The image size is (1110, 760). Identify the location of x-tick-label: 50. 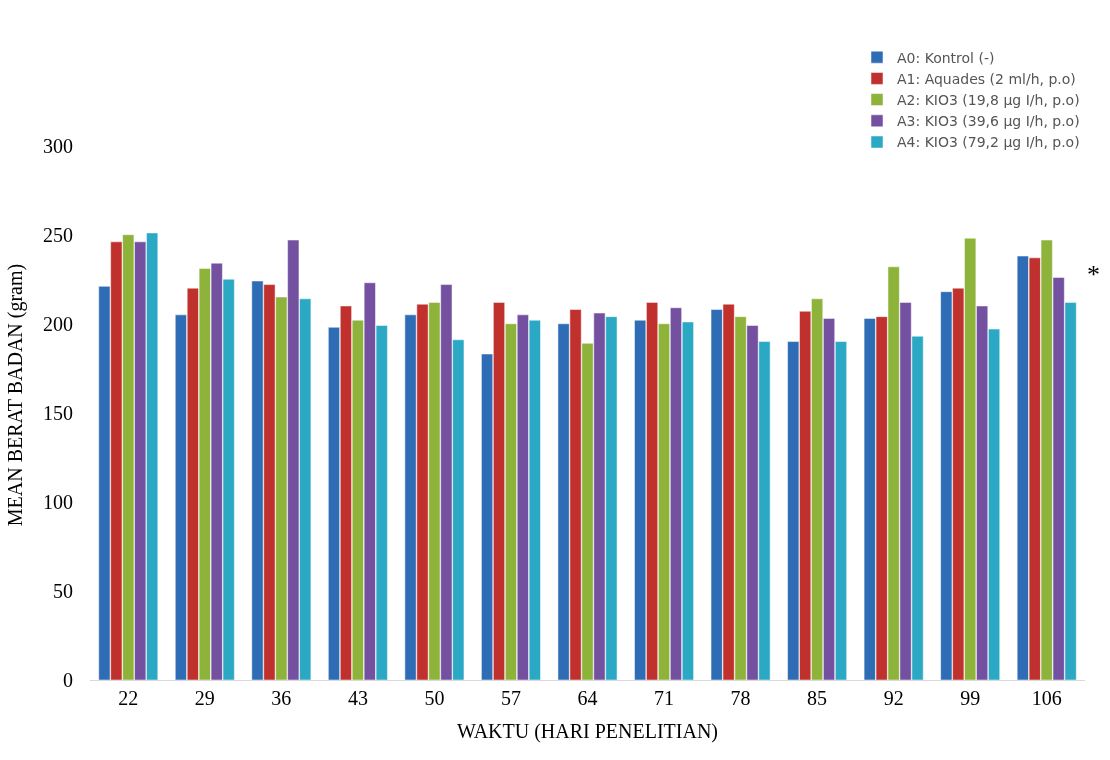
(434, 698).